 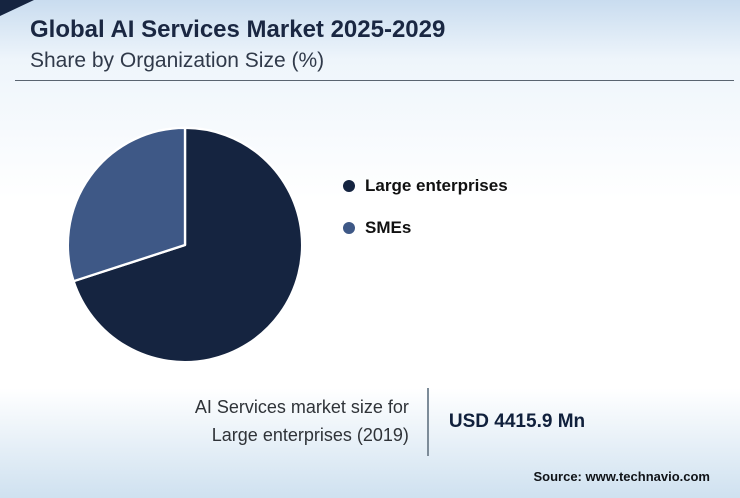 I want to click on callout-divider, so click(x=427, y=422).